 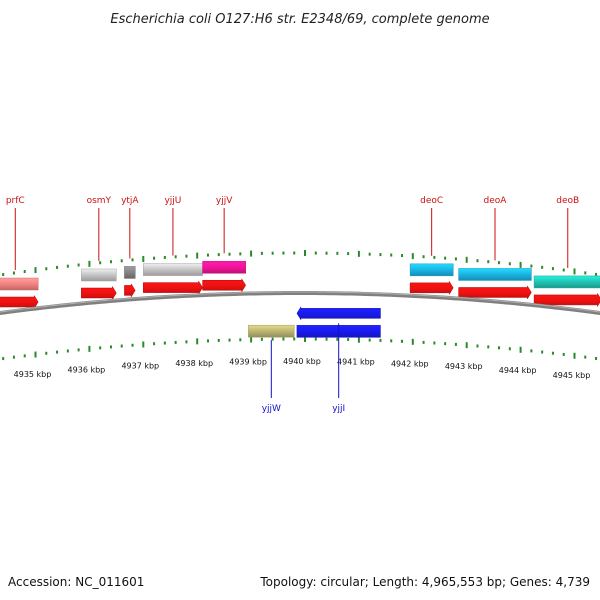 I want to click on gene-deoa, so click(x=495, y=274).